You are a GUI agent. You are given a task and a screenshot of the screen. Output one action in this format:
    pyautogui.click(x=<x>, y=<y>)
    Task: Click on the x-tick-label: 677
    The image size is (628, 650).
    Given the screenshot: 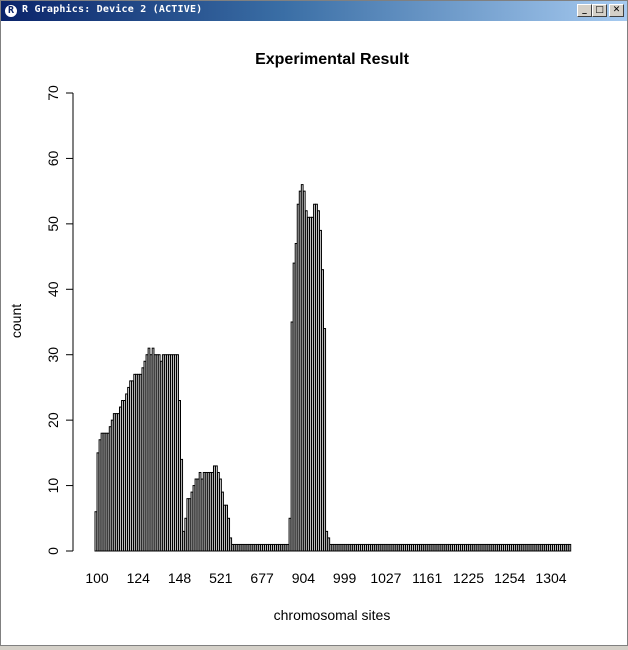 What is the action you would take?
    pyautogui.click(x=262, y=578)
    